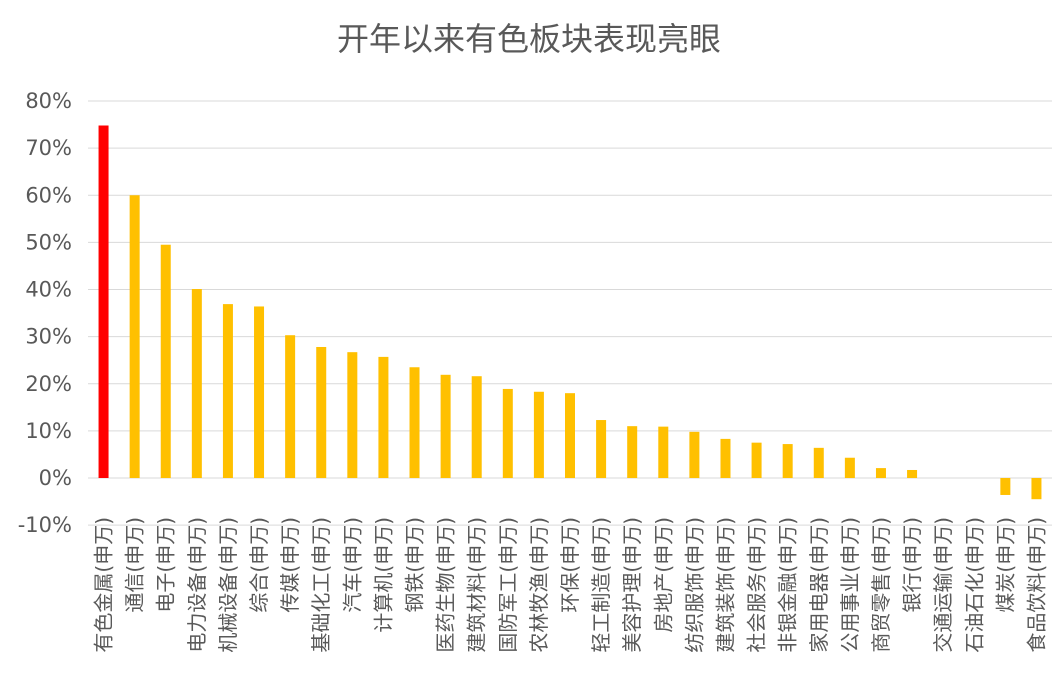  Describe the element at coordinates (539, 585) in the screenshot. I see `x-tick-label: 农林牧渔(申万)` at that location.